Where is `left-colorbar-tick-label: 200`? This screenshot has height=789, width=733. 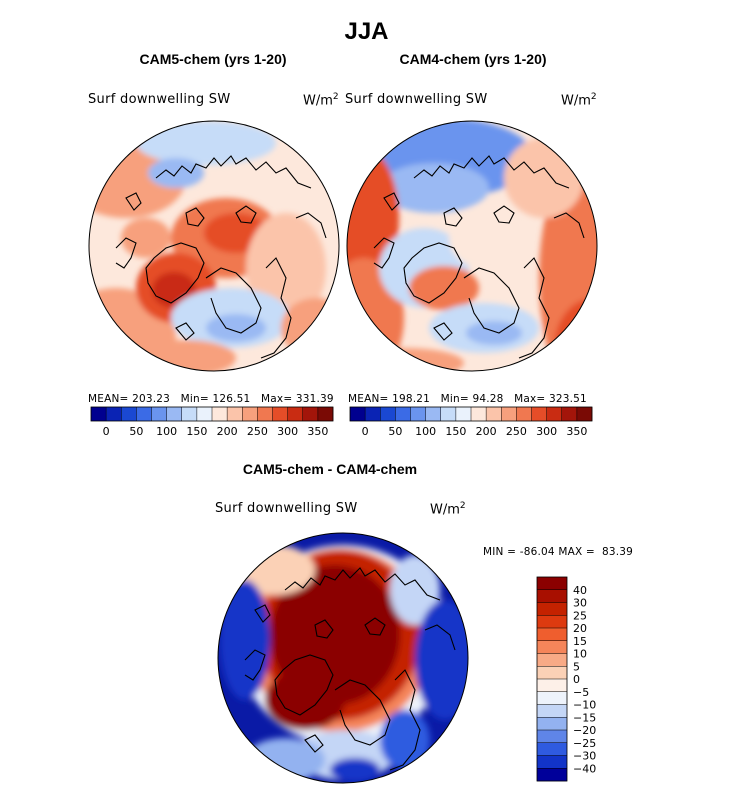
left-colorbar-tick-label: 200 is located at coordinates (227, 431).